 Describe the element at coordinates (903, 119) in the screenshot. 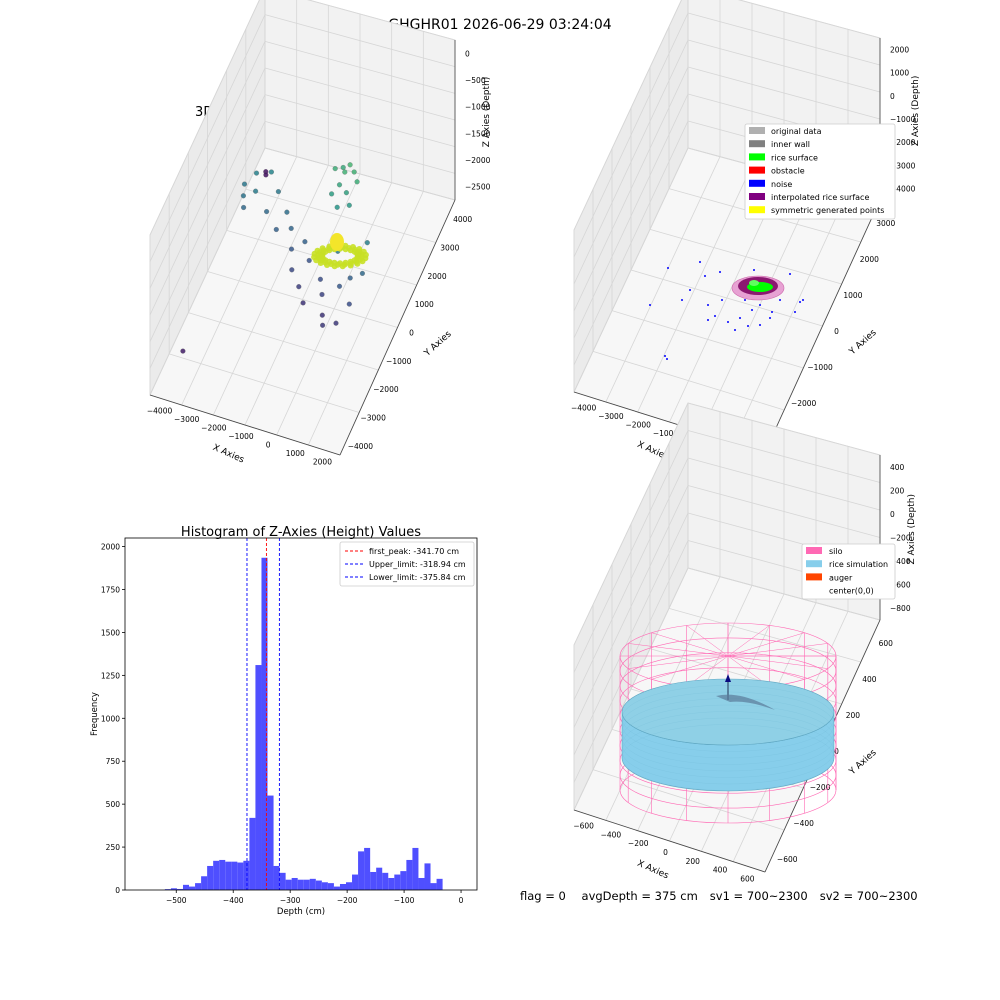

I see `z-tick-label: −1000` at that location.